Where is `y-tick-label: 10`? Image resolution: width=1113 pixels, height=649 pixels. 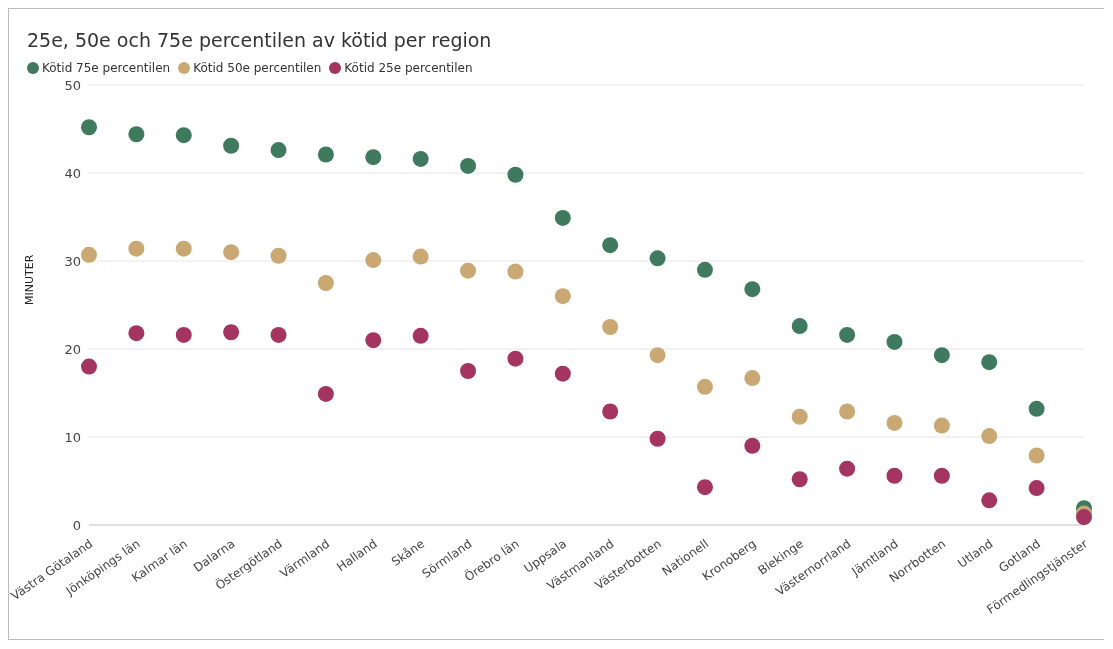 y-tick-label: 10 is located at coordinates (72, 437).